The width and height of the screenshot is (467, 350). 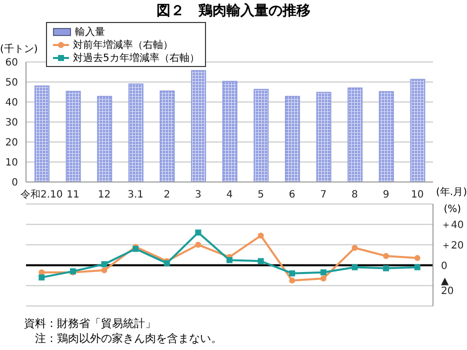 I want to click on x-axis-title: (年.月), so click(x=451, y=192).